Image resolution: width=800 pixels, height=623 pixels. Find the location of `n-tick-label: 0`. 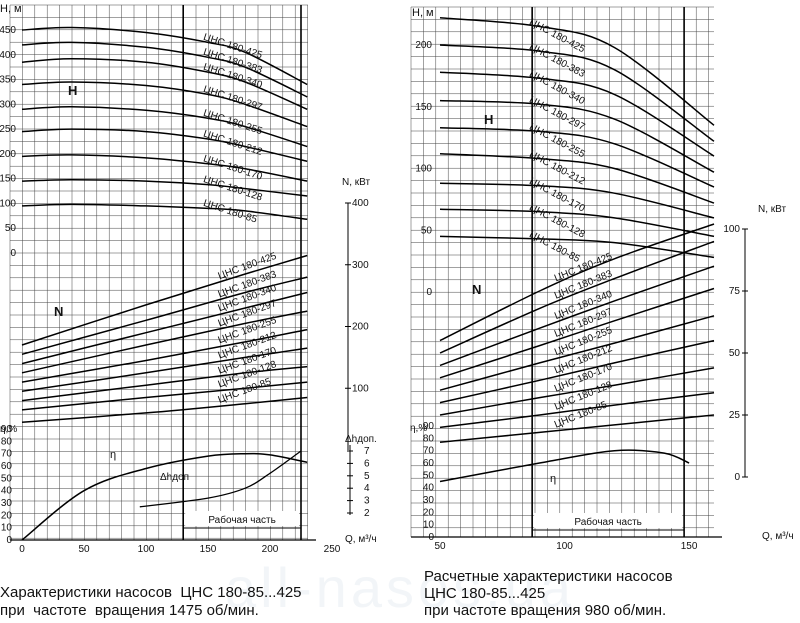

n-tick-label: 0 is located at coordinates (737, 477).